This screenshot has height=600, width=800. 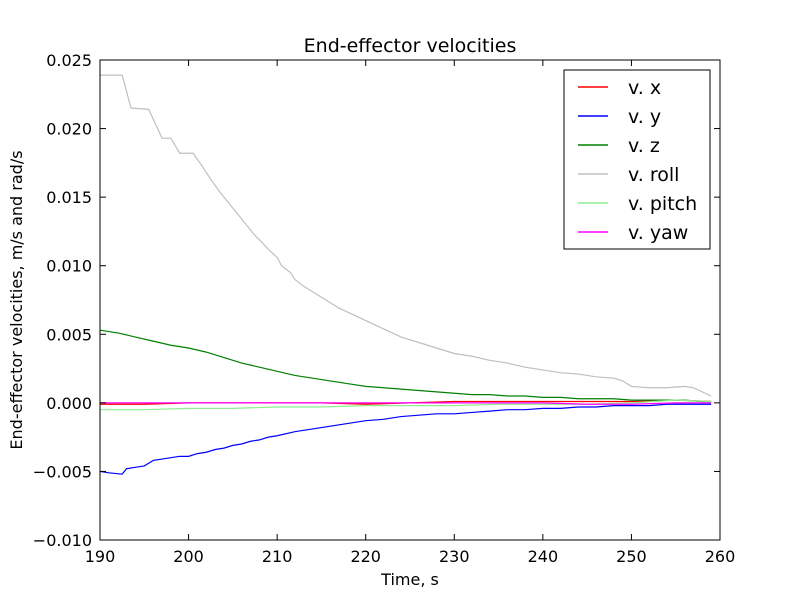 I want to click on x-tick-label: 220, so click(x=365, y=556).